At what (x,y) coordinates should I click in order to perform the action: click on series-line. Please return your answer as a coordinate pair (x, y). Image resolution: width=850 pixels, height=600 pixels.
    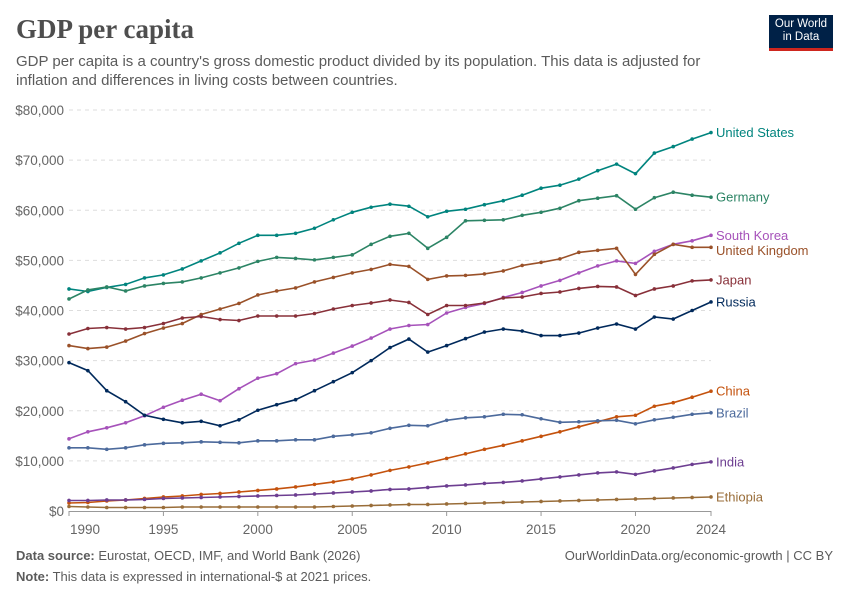
    Looking at the image, I should click on (390, 245).